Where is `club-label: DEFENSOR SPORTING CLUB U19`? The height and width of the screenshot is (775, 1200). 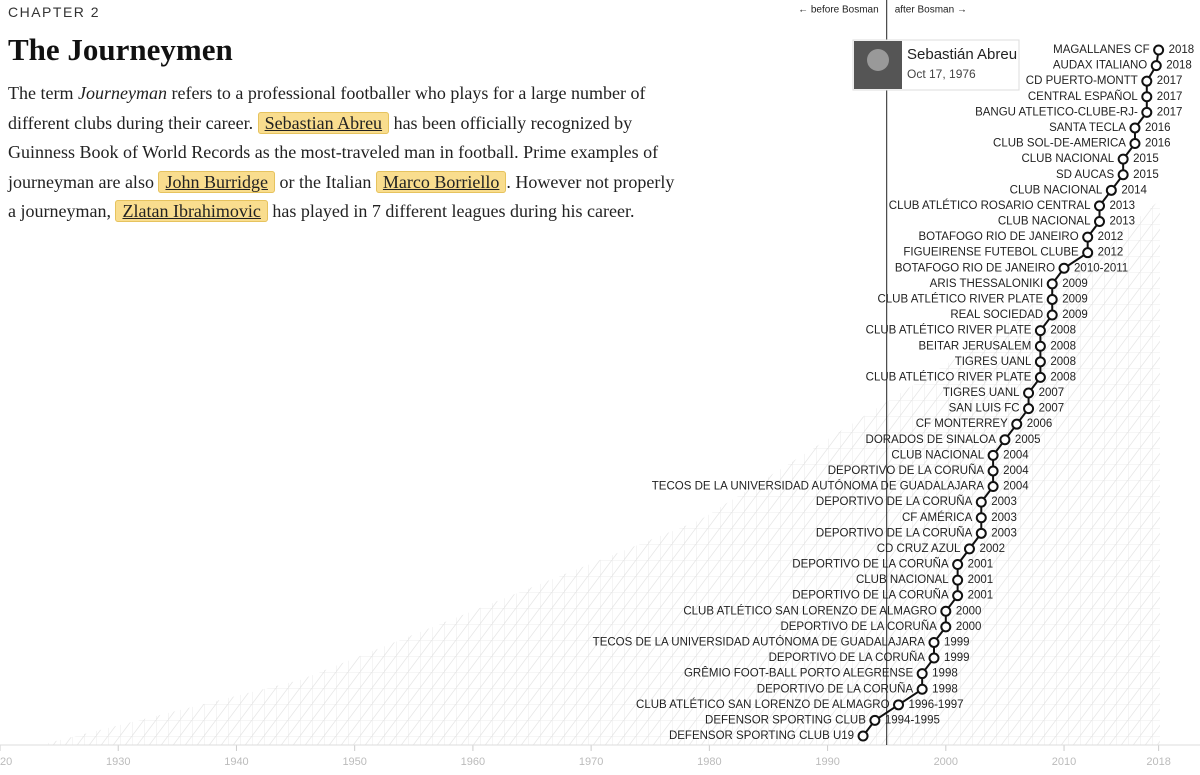
club-label: DEFENSOR SPORTING CLUB U19 is located at coordinates (761, 736).